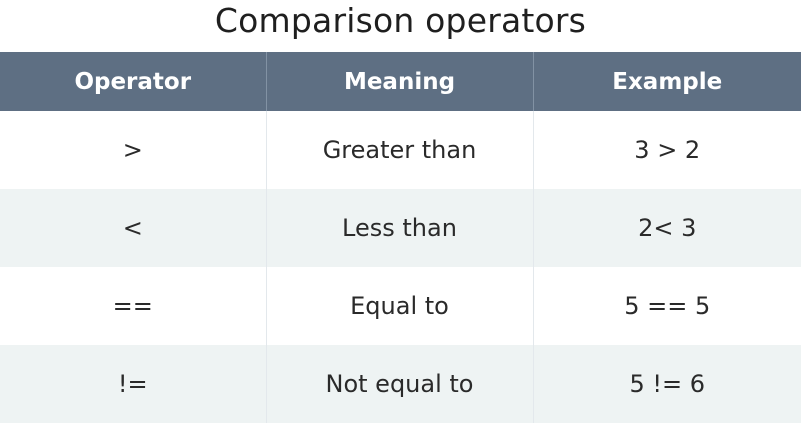 The width and height of the screenshot is (801, 429). What do you see at coordinates (133, 150) in the screenshot?
I see `operator-cell: >` at bounding box center [133, 150].